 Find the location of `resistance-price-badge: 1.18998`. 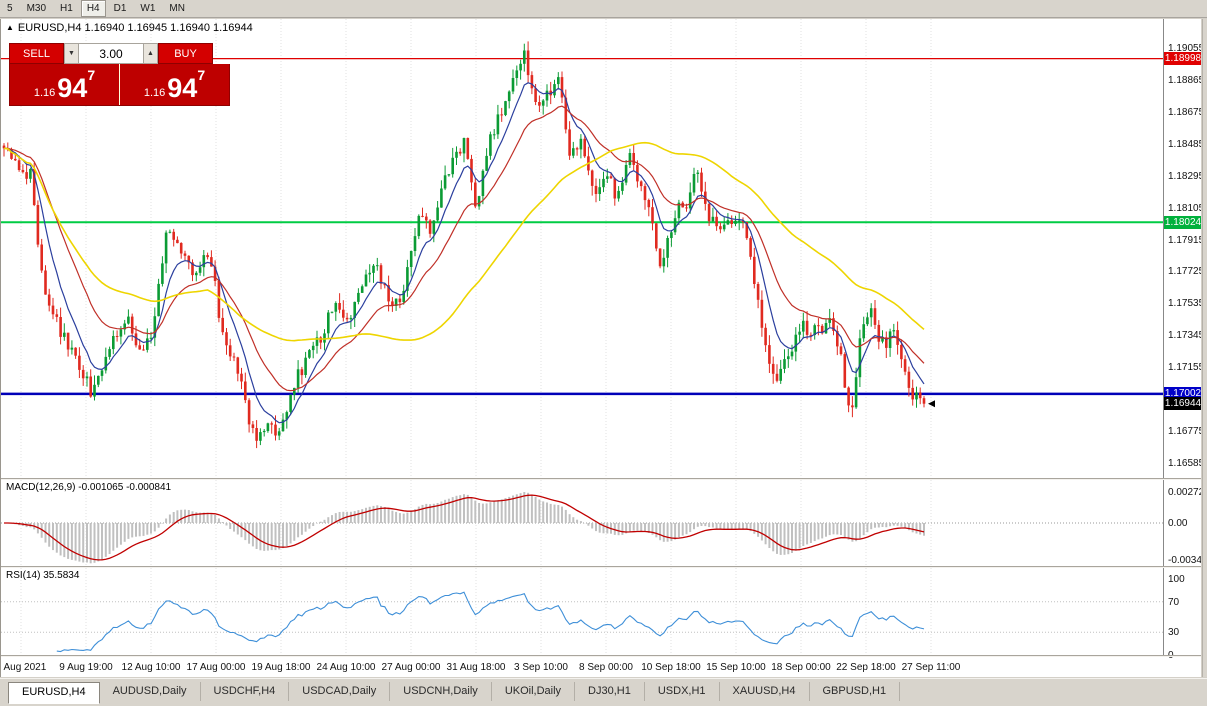

resistance-price-badge: 1.18998 is located at coordinates (1182, 59).